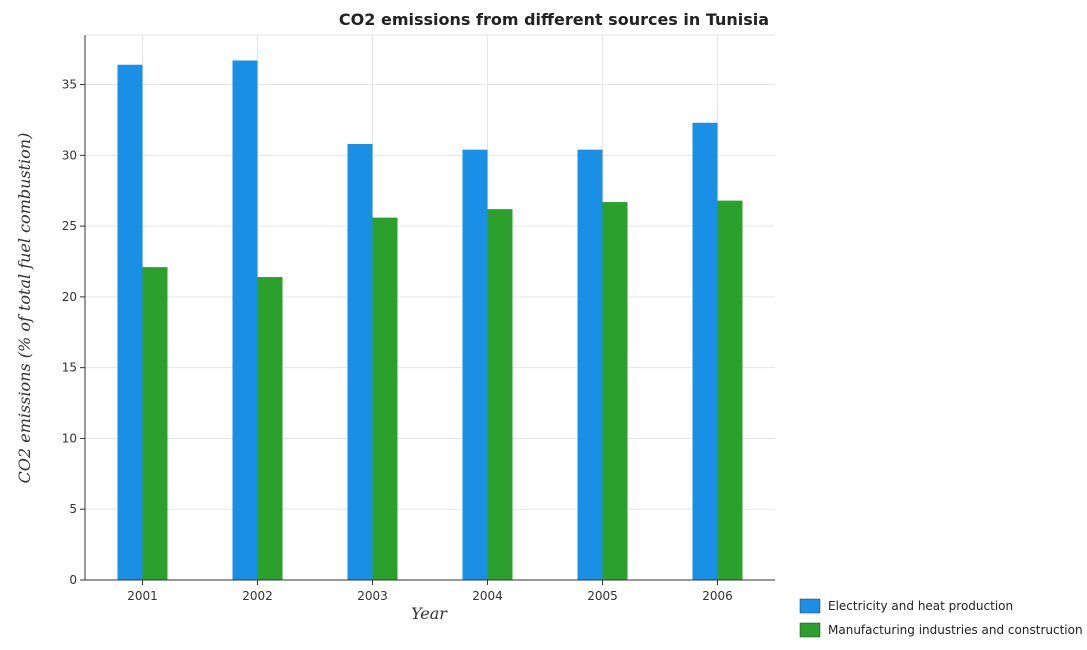  Describe the element at coordinates (245, 320) in the screenshot. I see `bar-electricity-2002` at that location.